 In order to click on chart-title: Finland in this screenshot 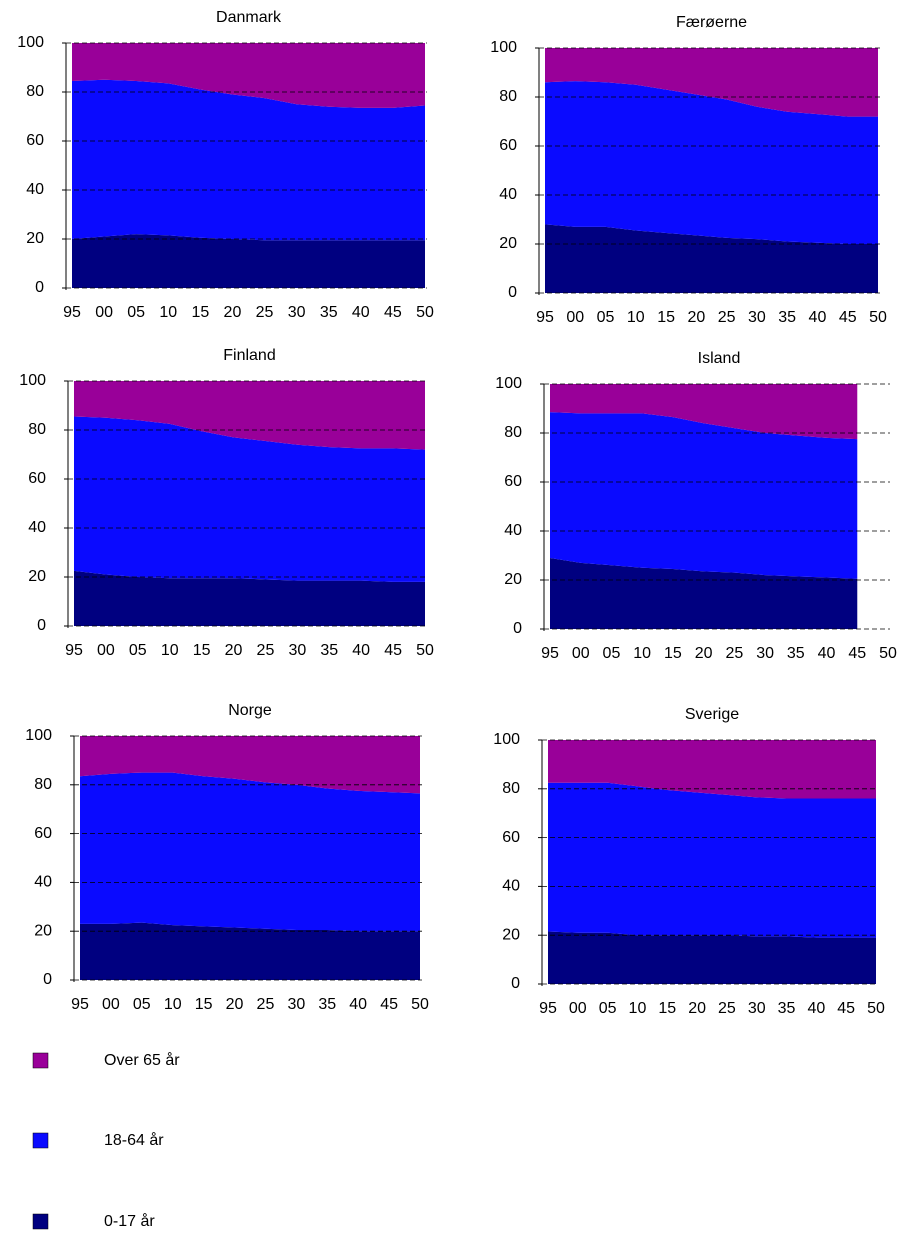, I will do `click(249, 355)`.